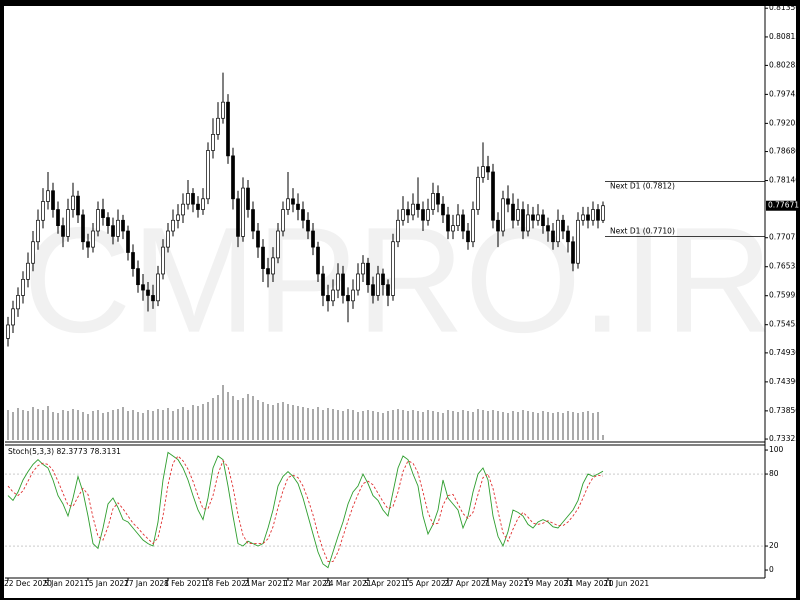  Describe the element at coordinates (784, 266) in the screenshot. I see `y-tick-label: 0.76535` at that location.